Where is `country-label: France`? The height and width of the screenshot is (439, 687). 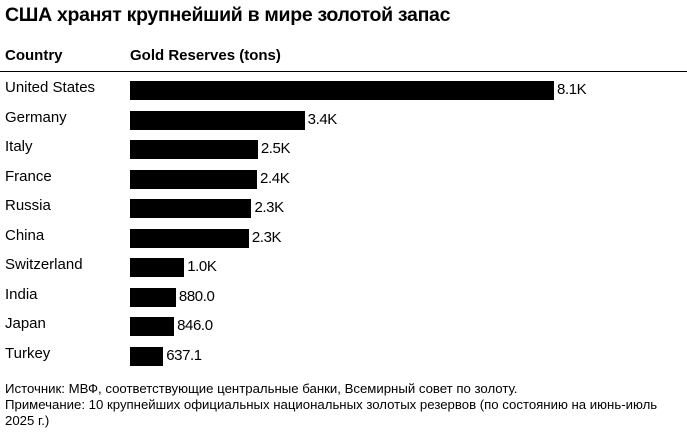 country-label: France is located at coordinates (28, 176).